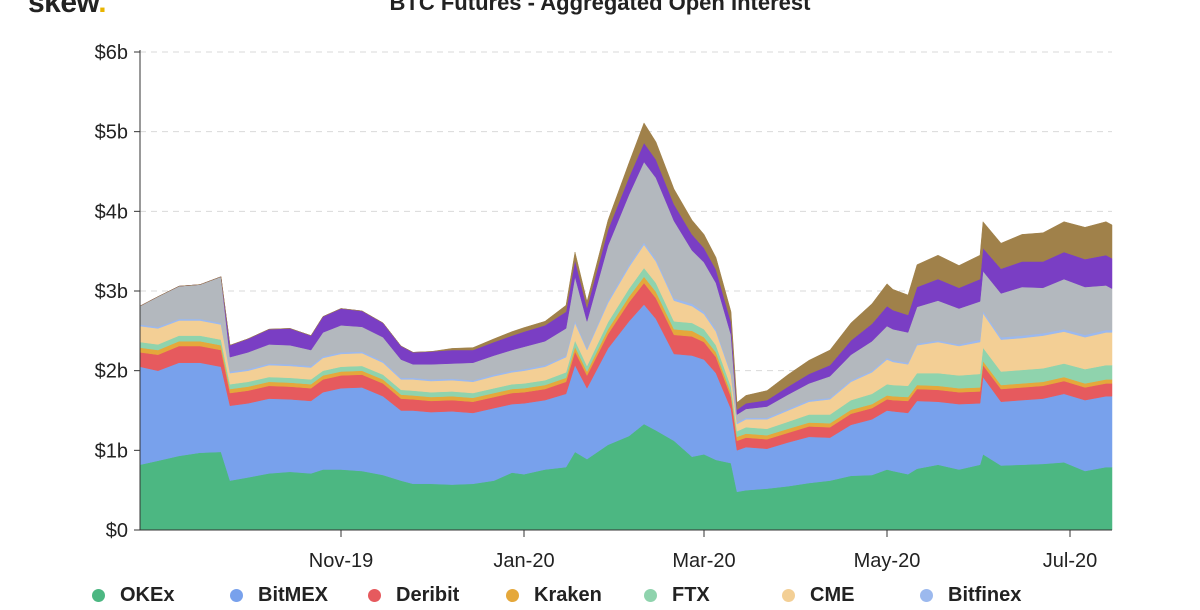 Image resolution: width=1200 pixels, height=610 pixels. Describe the element at coordinates (887, 561) in the screenshot. I see `x-tick-label: May-20` at that location.